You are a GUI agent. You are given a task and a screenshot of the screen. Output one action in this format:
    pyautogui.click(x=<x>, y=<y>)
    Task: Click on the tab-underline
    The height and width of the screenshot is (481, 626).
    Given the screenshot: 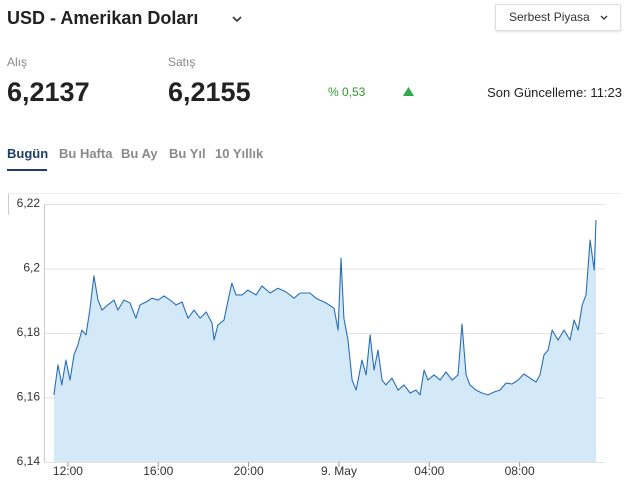 What is the action you would take?
    pyautogui.click(x=27, y=170)
    